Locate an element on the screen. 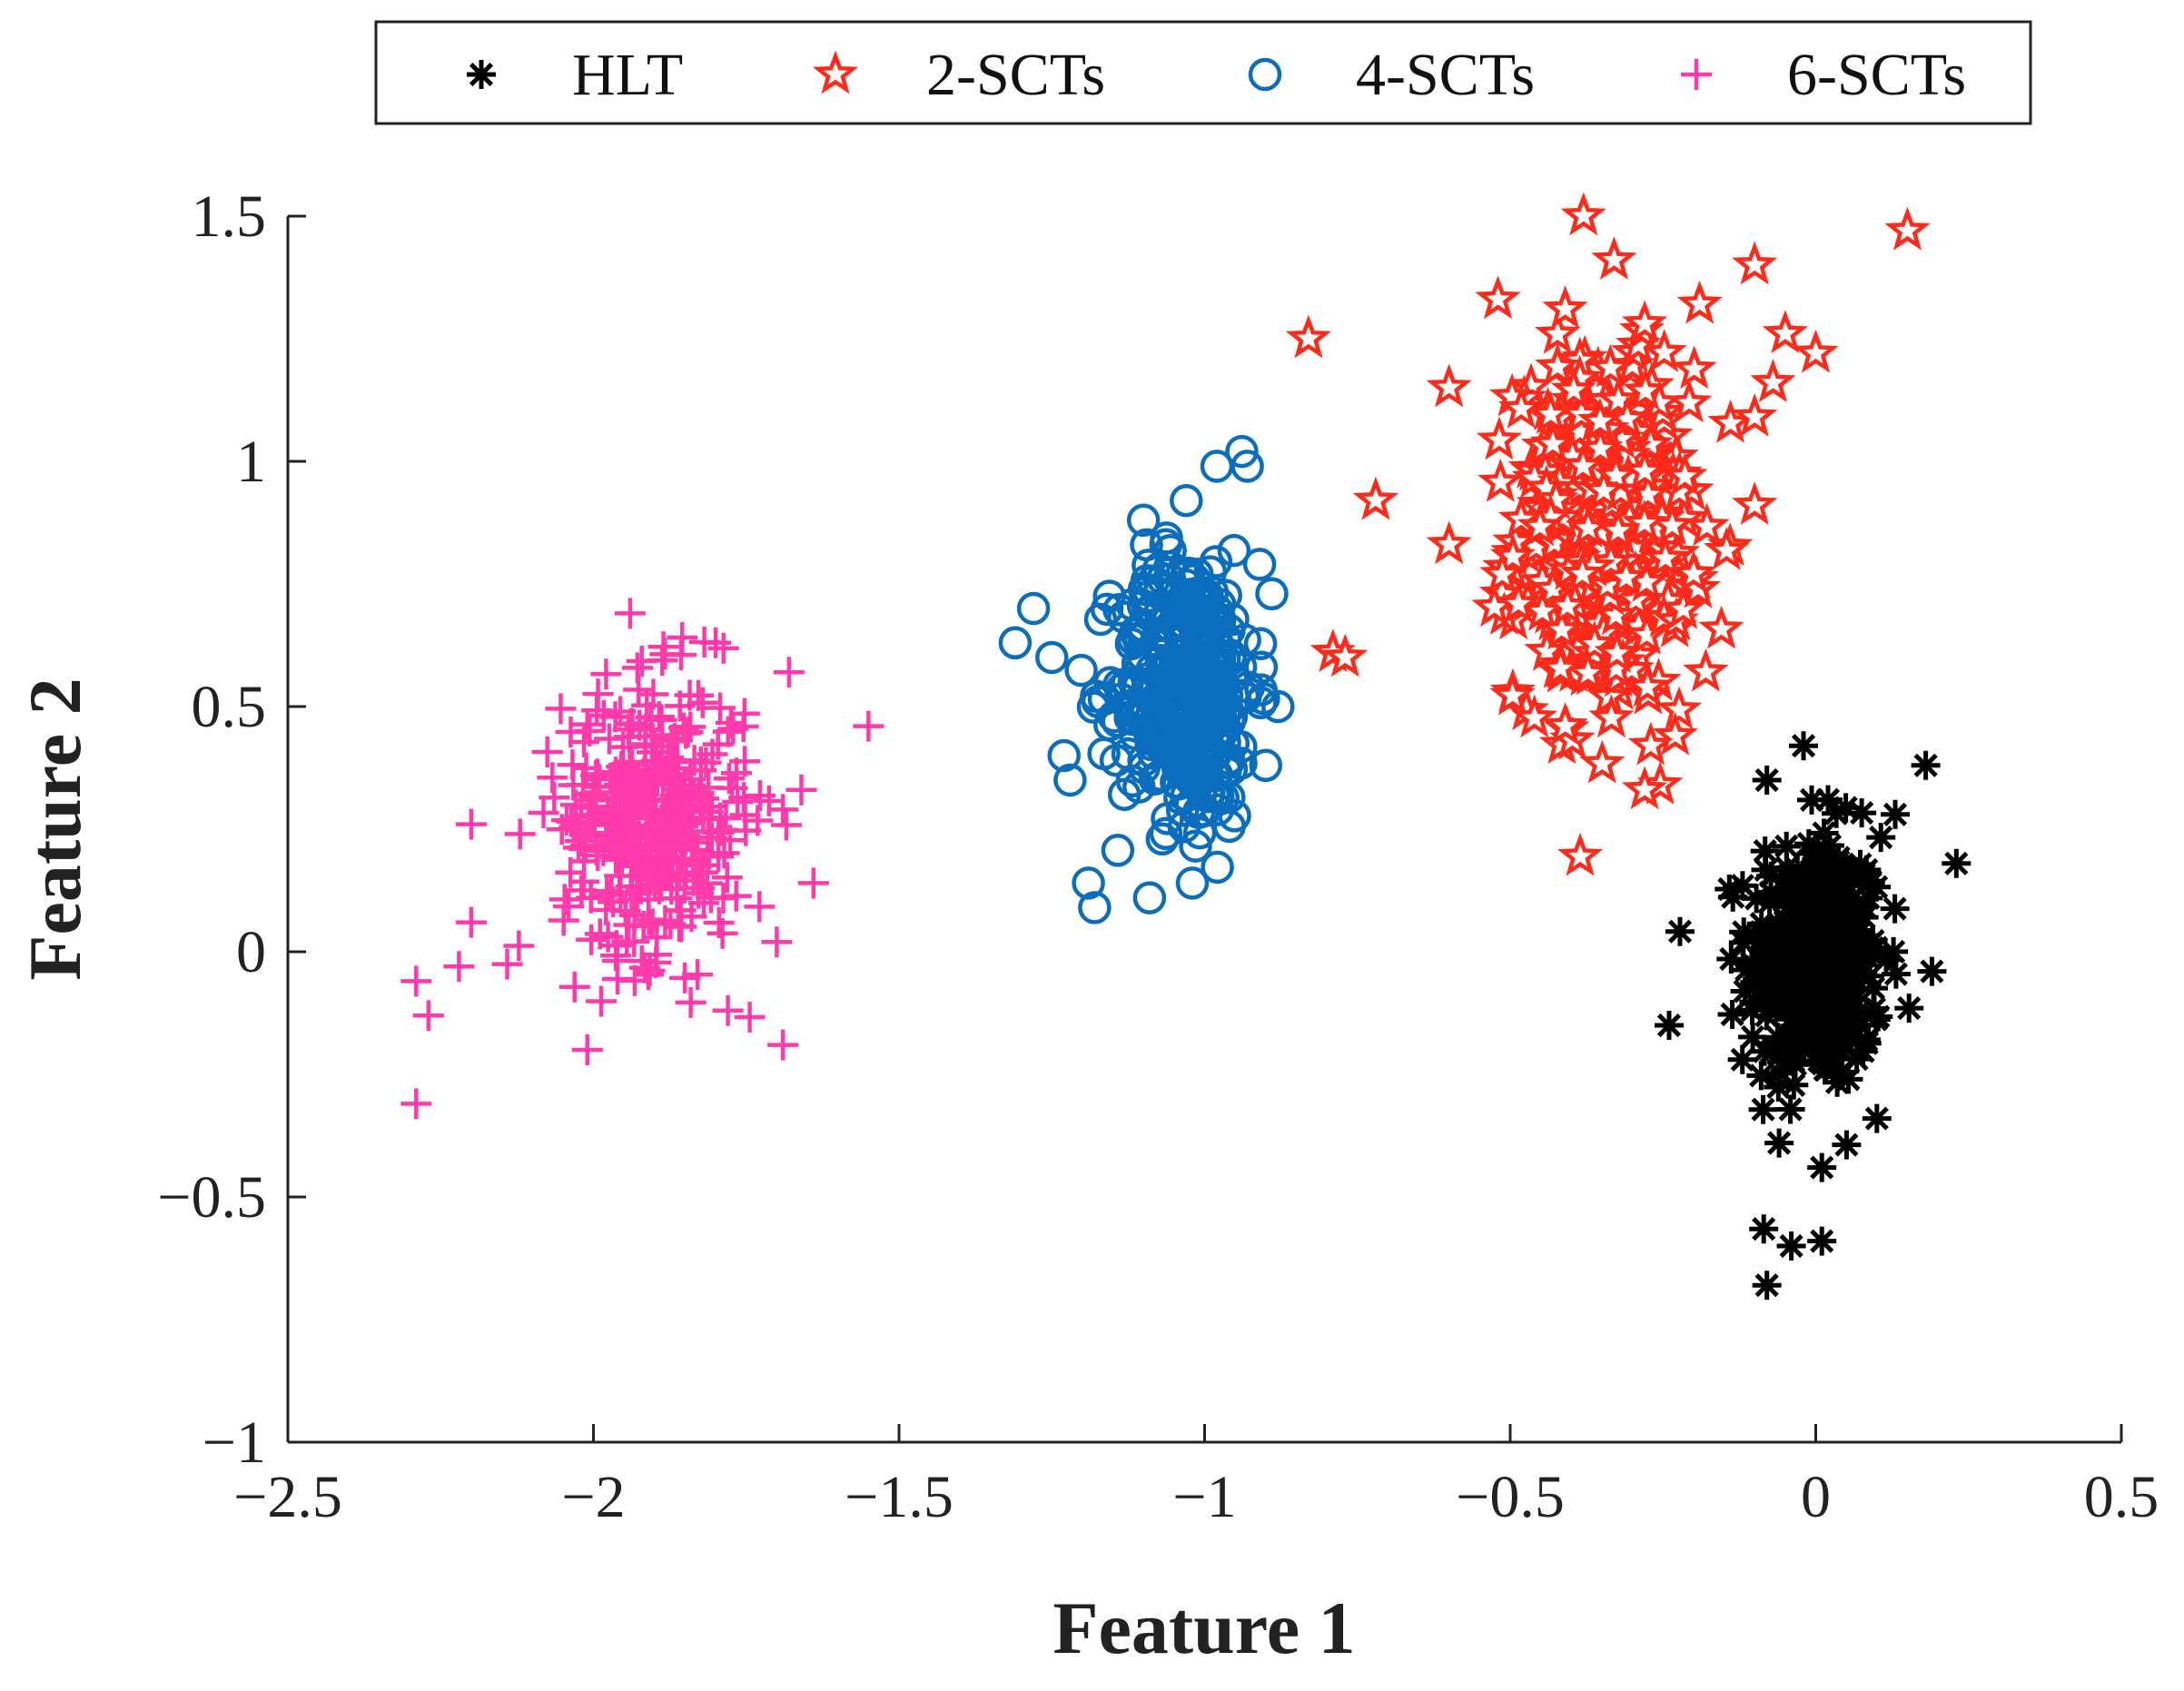 The image size is (2184, 1691). legend-label: 4-SCTs is located at coordinates (1446, 75).